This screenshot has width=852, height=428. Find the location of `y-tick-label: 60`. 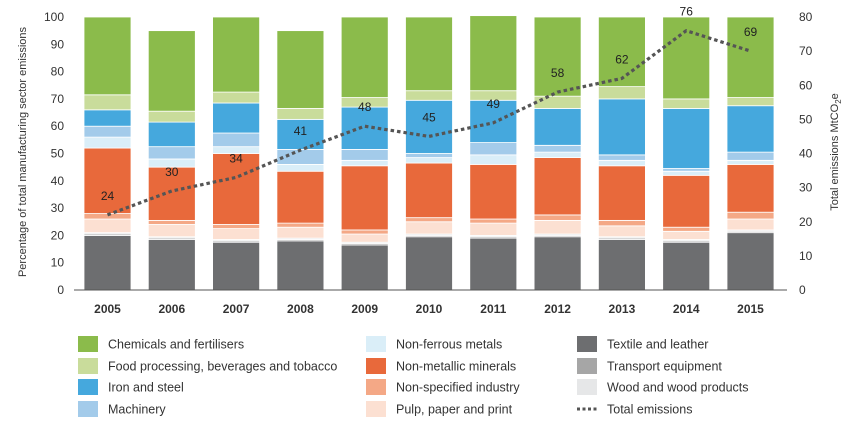

y-tick-label: 60 is located at coordinates (58, 126).